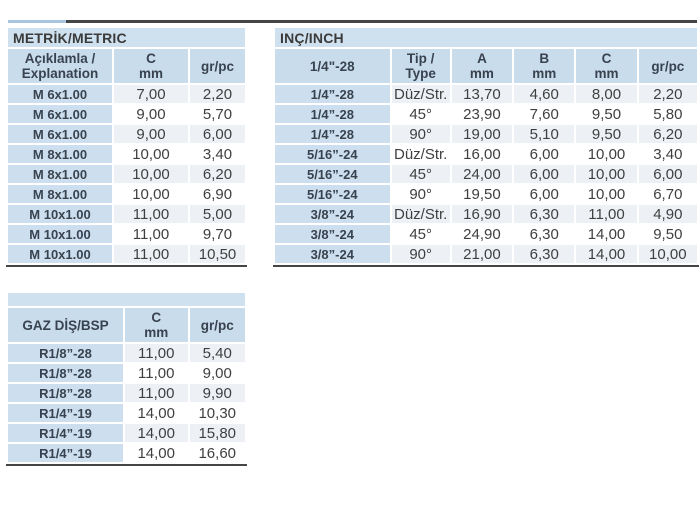 This screenshot has width=700, height=525. Describe the element at coordinates (217, 413) in the screenshot. I see `bsp-cell: 10,30` at that location.